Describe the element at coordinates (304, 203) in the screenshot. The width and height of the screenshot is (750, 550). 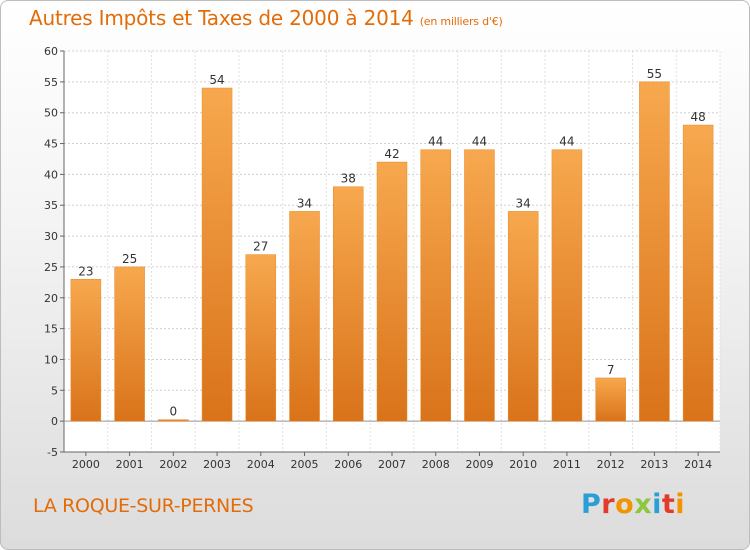
I see `value-label-2005: 34` at that location.